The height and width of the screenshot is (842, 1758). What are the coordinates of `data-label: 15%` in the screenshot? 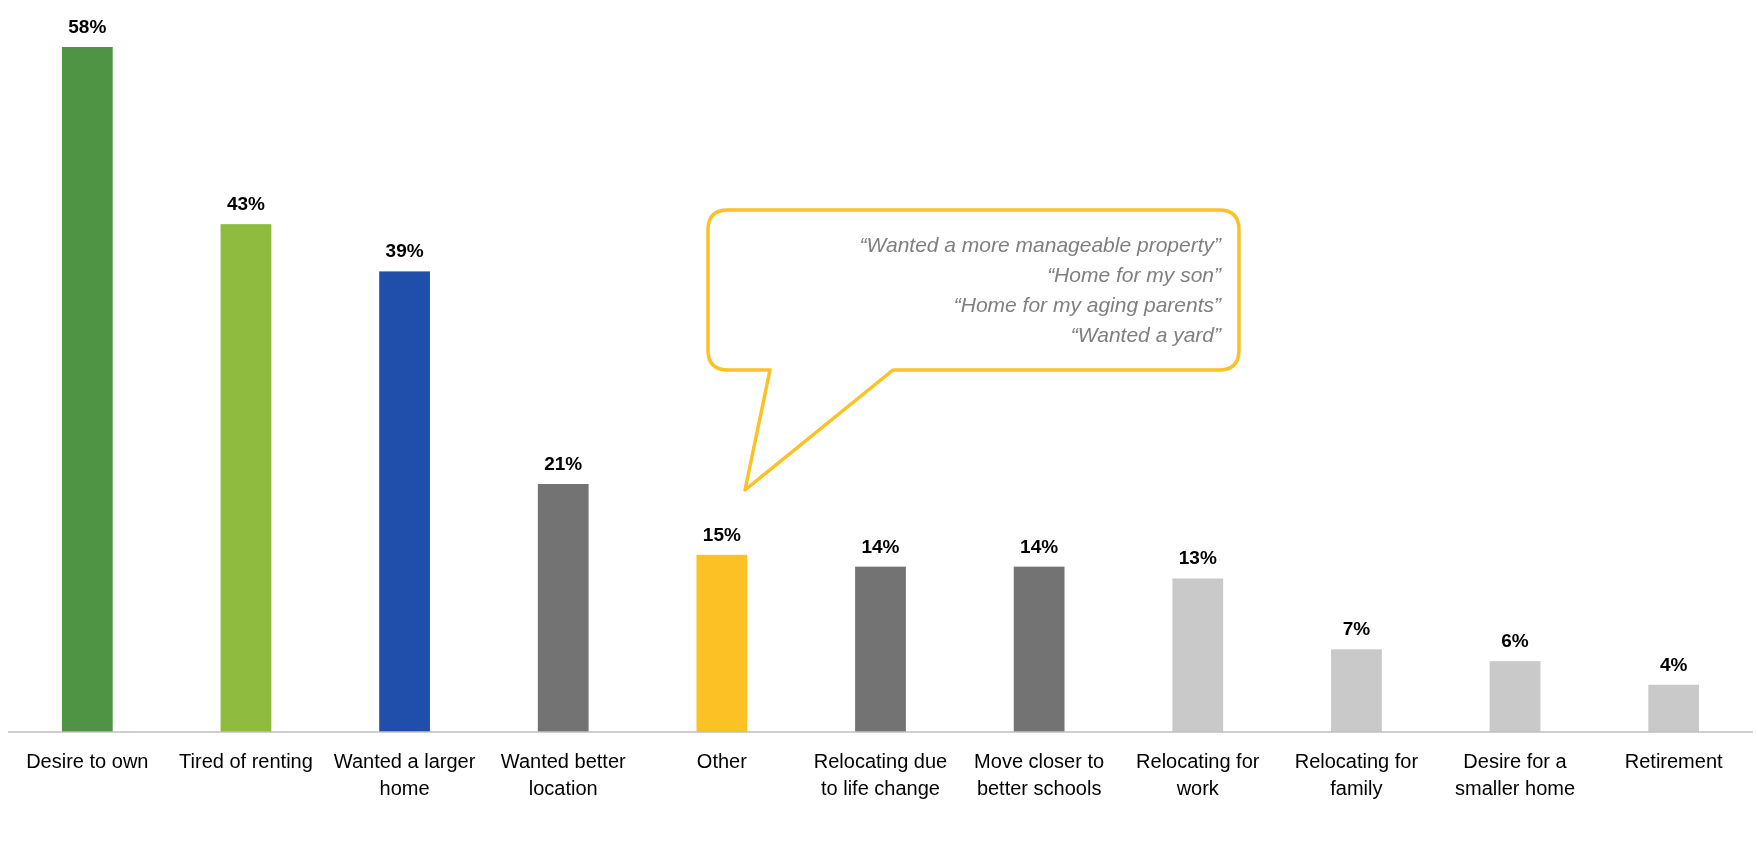 It's located at (721, 534).